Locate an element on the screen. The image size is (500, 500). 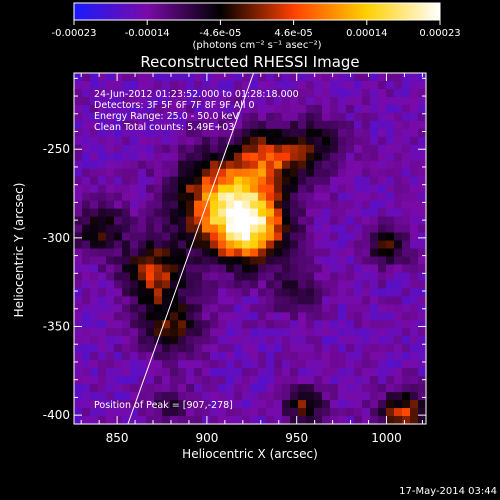
colorbar-tick-label: -4.6e-05 is located at coordinates (220, 33).